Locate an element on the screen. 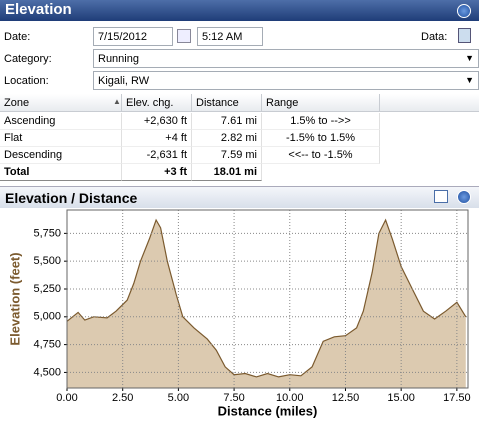  date-input: 7/15/2012 is located at coordinates (133, 36).